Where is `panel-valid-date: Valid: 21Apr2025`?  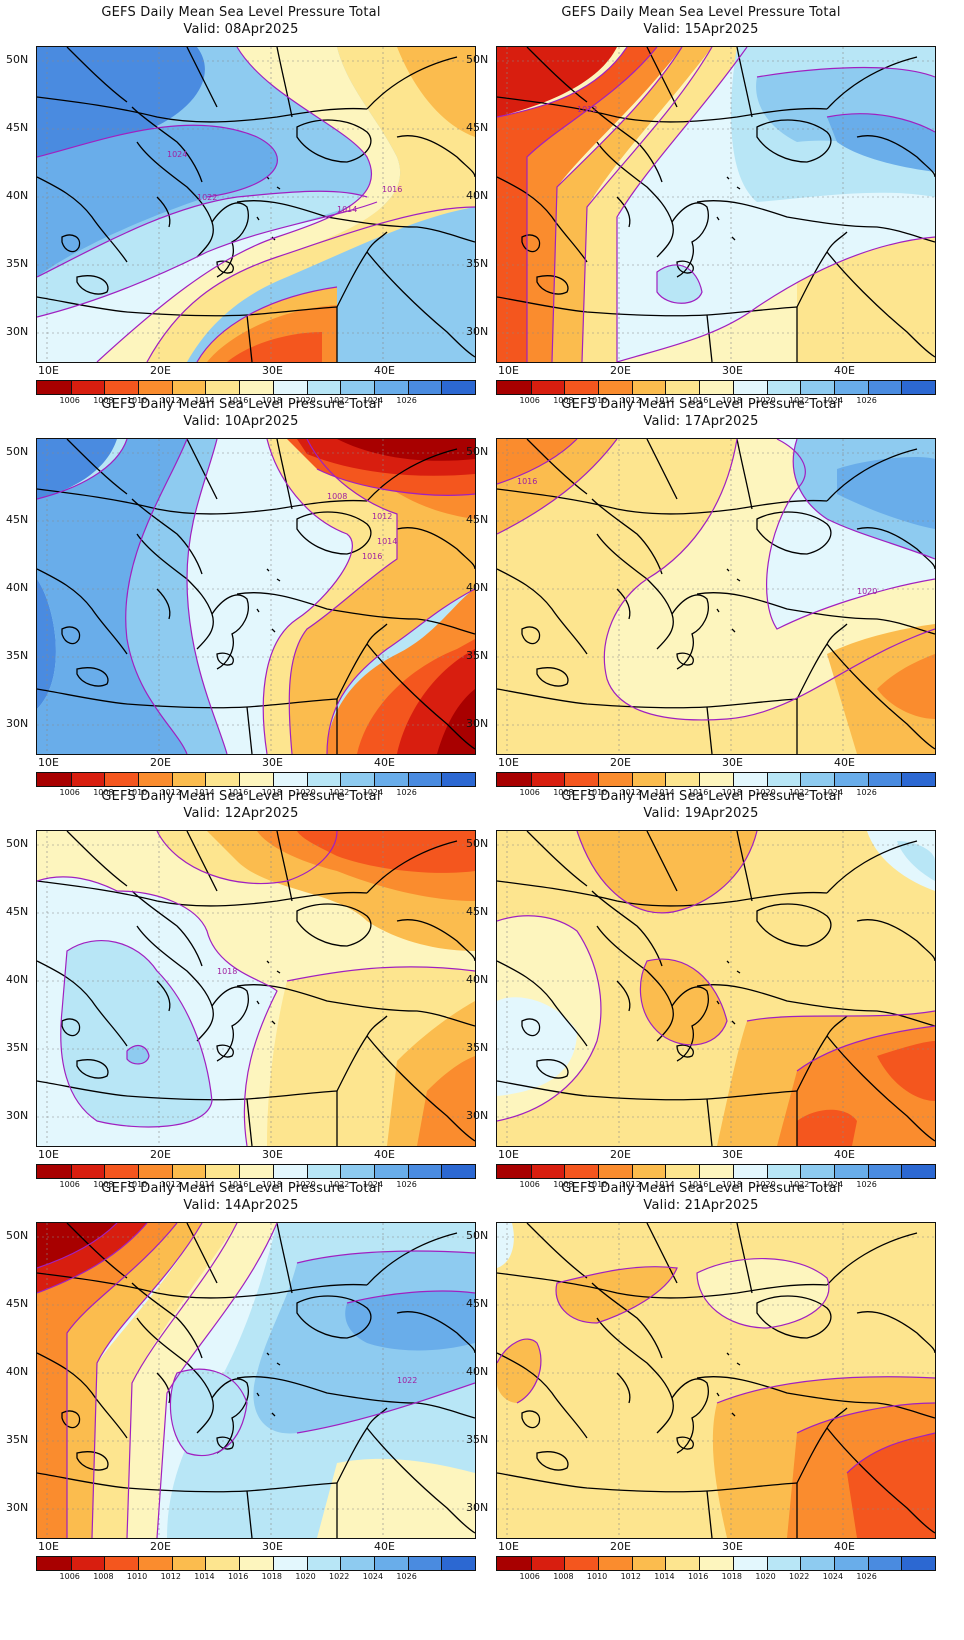
panel-valid-date: Valid: 21Apr2025 is located at coordinates (701, 1205).